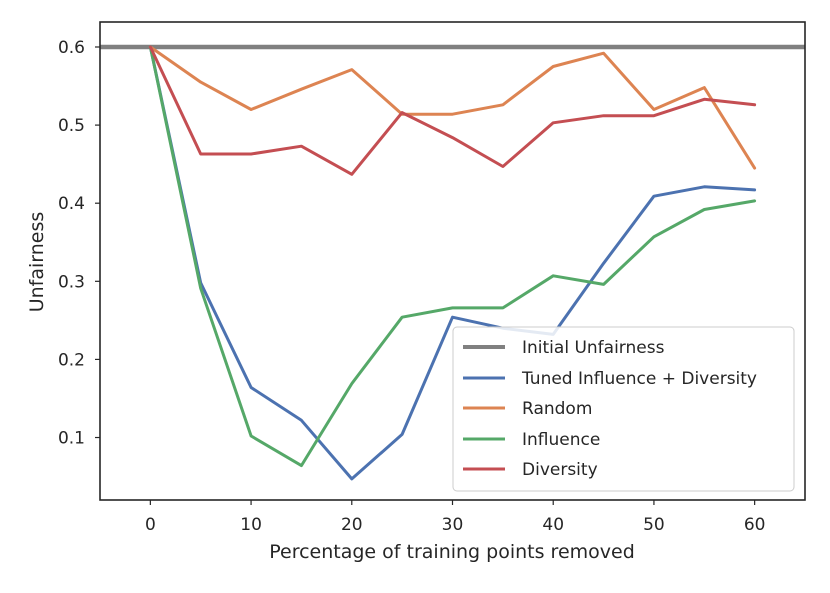 The image size is (830, 593). What do you see at coordinates (755, 525) in the screenshot?
I see `x-tick-label: 60` at bounding box center [755, 525].